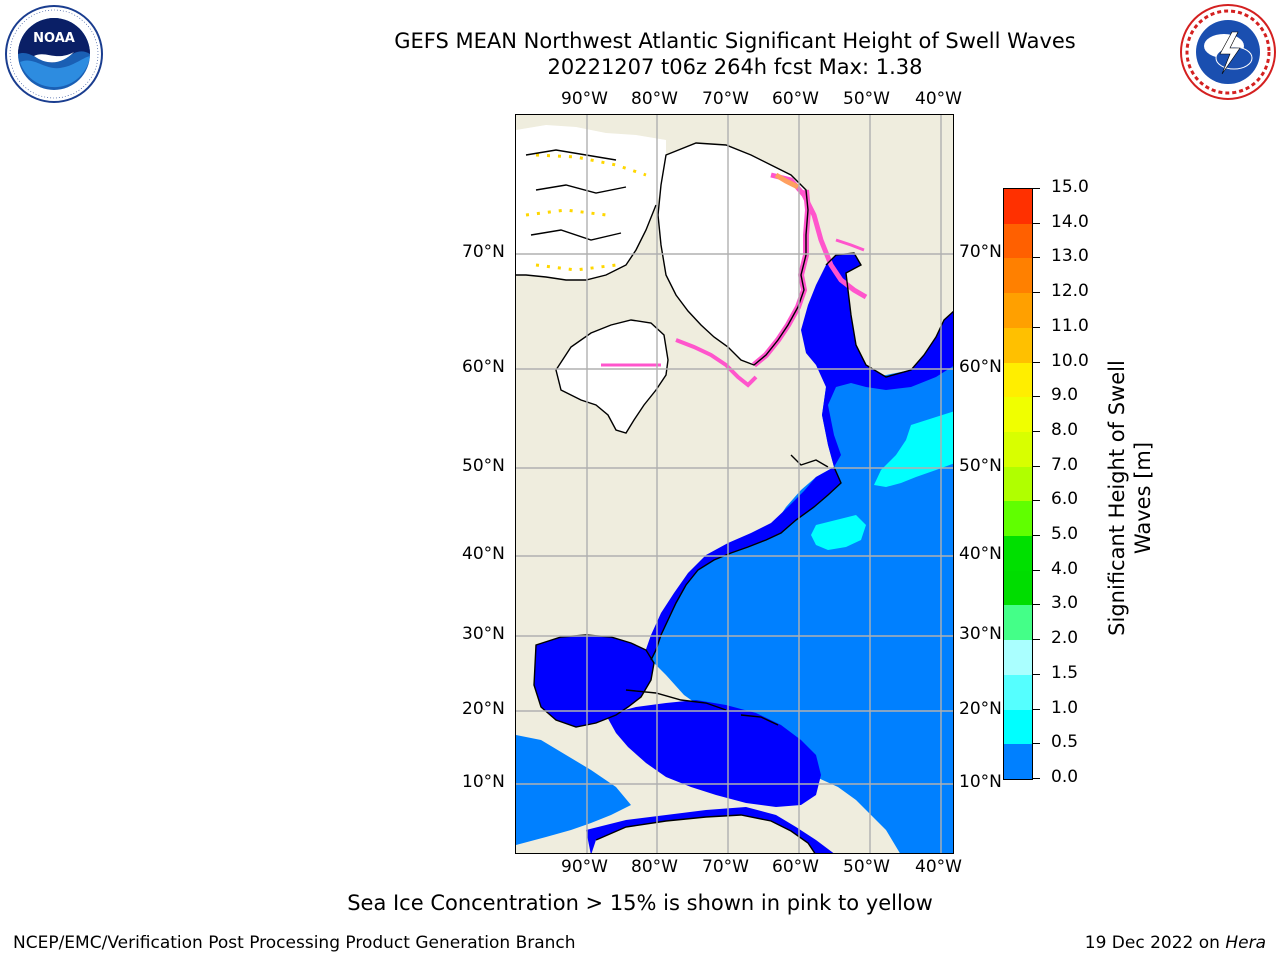 Image resolution: width=1280 pixels, height=960 pixels. What do you see at coordinates (1245, 943) in the screenshot?
I see `machine-name: Hera` at bounding box center [1245, 943].